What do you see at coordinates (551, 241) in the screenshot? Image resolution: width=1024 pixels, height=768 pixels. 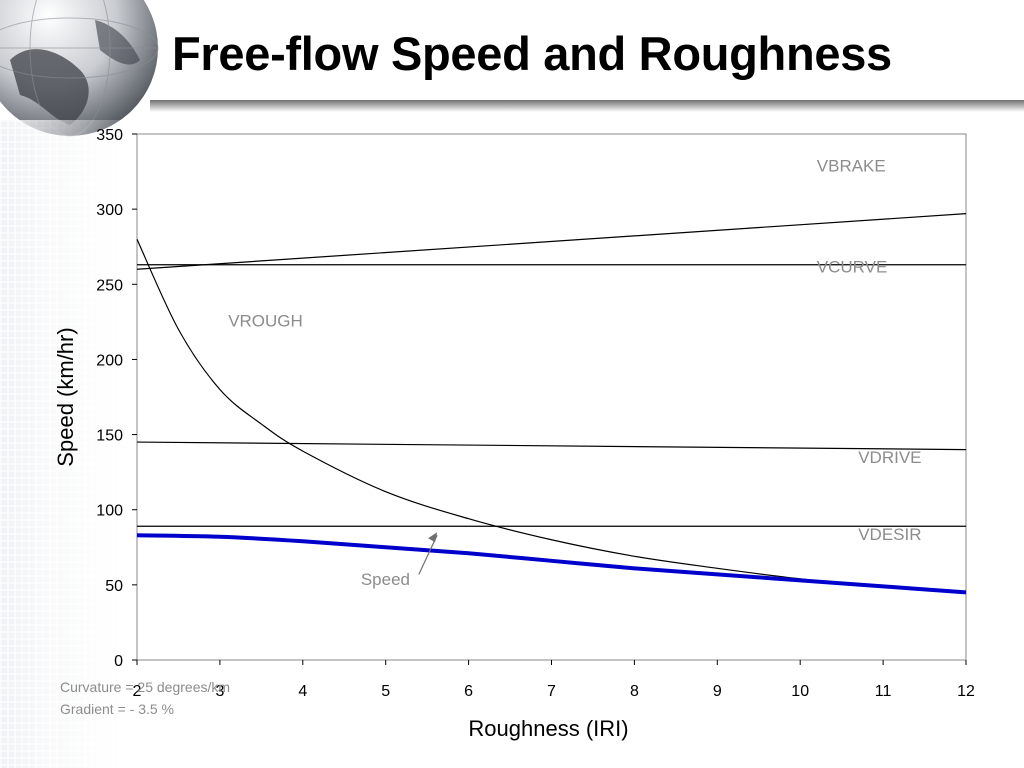 I see `series-line-vbrake` at bounding box center [551, 241].